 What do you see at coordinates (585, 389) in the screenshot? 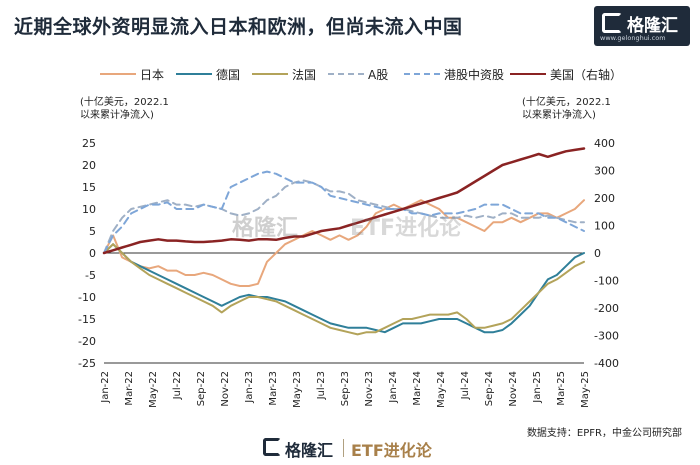
I see `x-tick-label: May-25` at bounding box center [585, 389].